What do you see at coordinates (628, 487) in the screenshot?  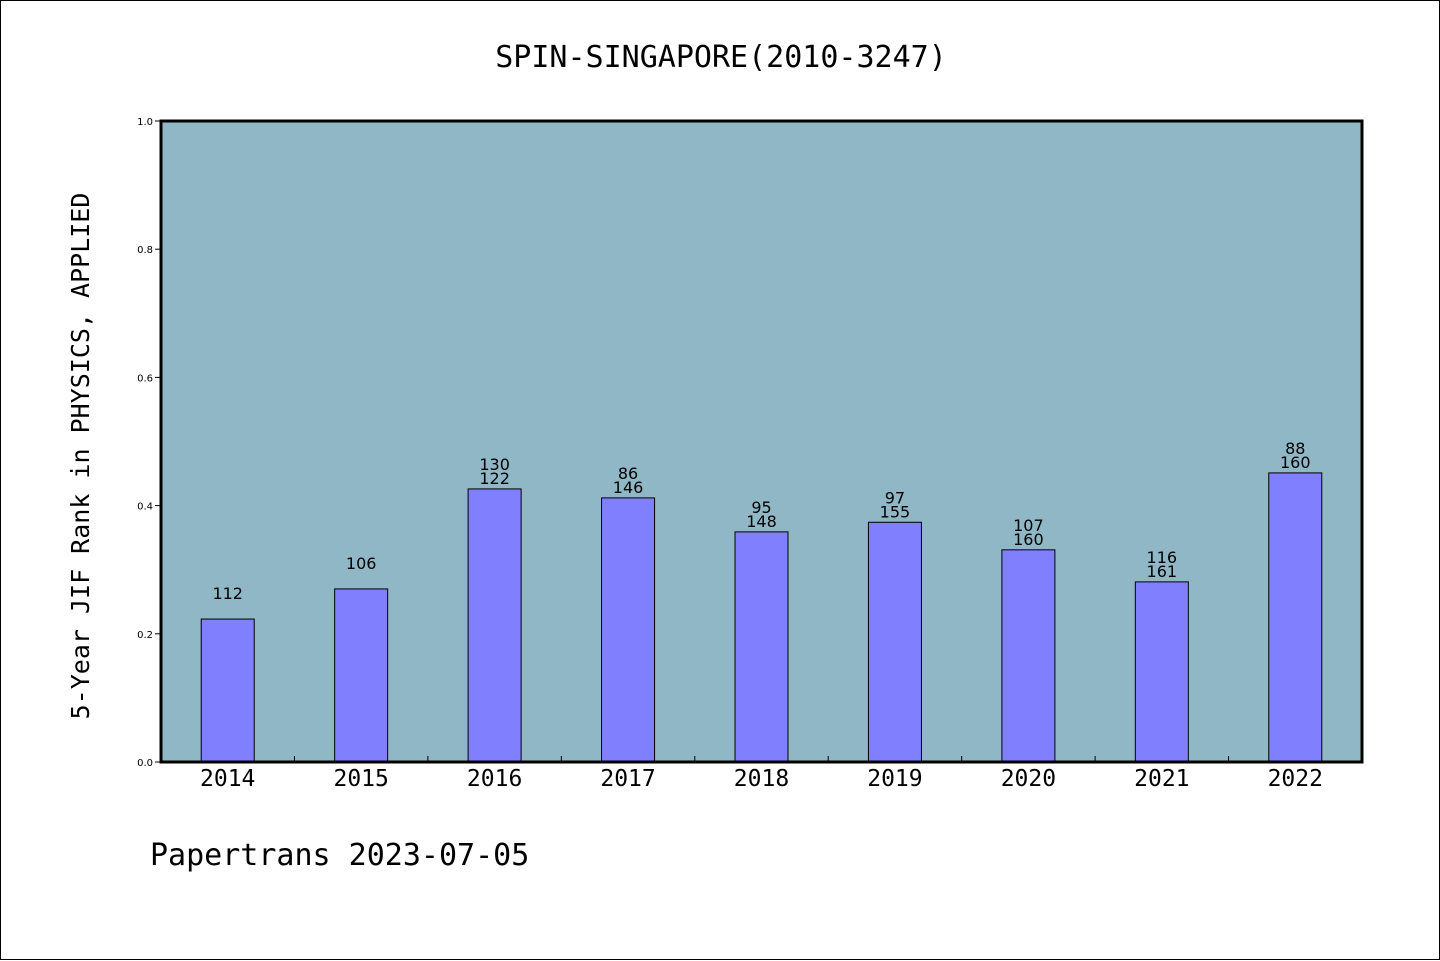 I see `bar-label-bottom: 146` at bounding box center [628, 487].